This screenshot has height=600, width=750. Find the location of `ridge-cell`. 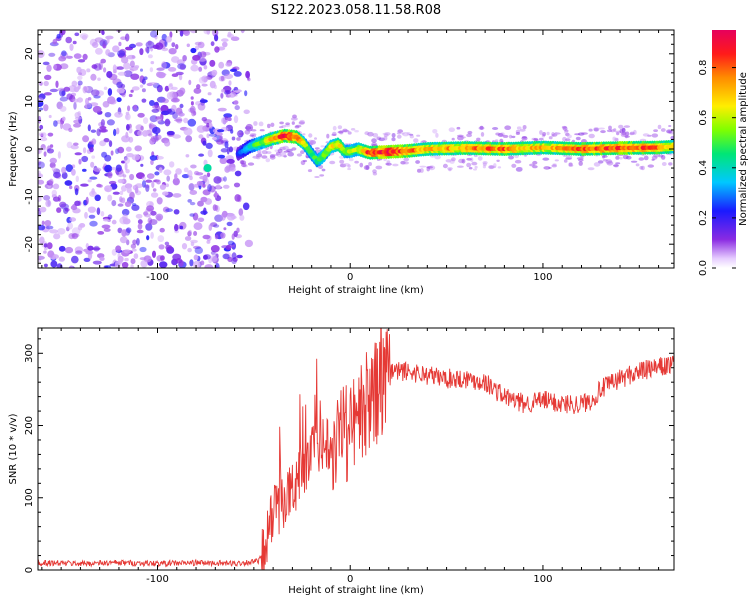

ridge-cell is located at coordinates (308, 148).